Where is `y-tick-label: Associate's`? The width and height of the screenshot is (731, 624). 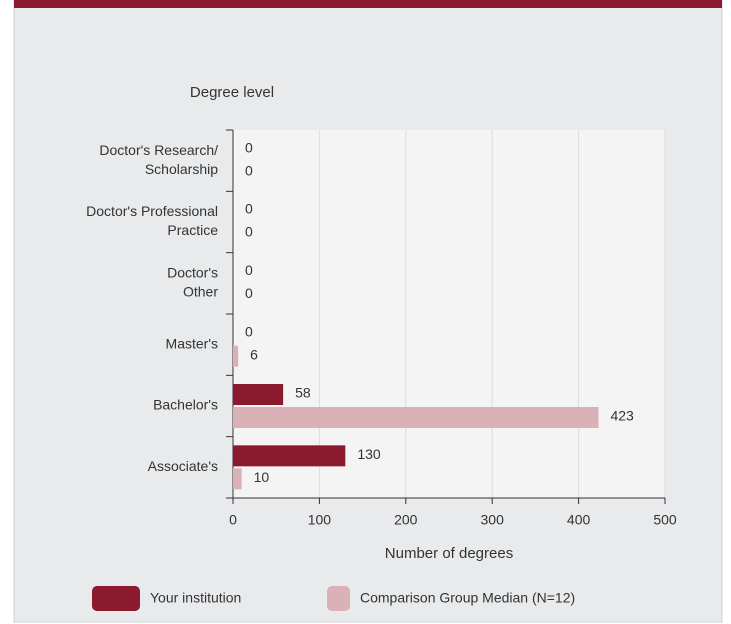 y-tick-label: Associate's is located at coordinates (183, 466).